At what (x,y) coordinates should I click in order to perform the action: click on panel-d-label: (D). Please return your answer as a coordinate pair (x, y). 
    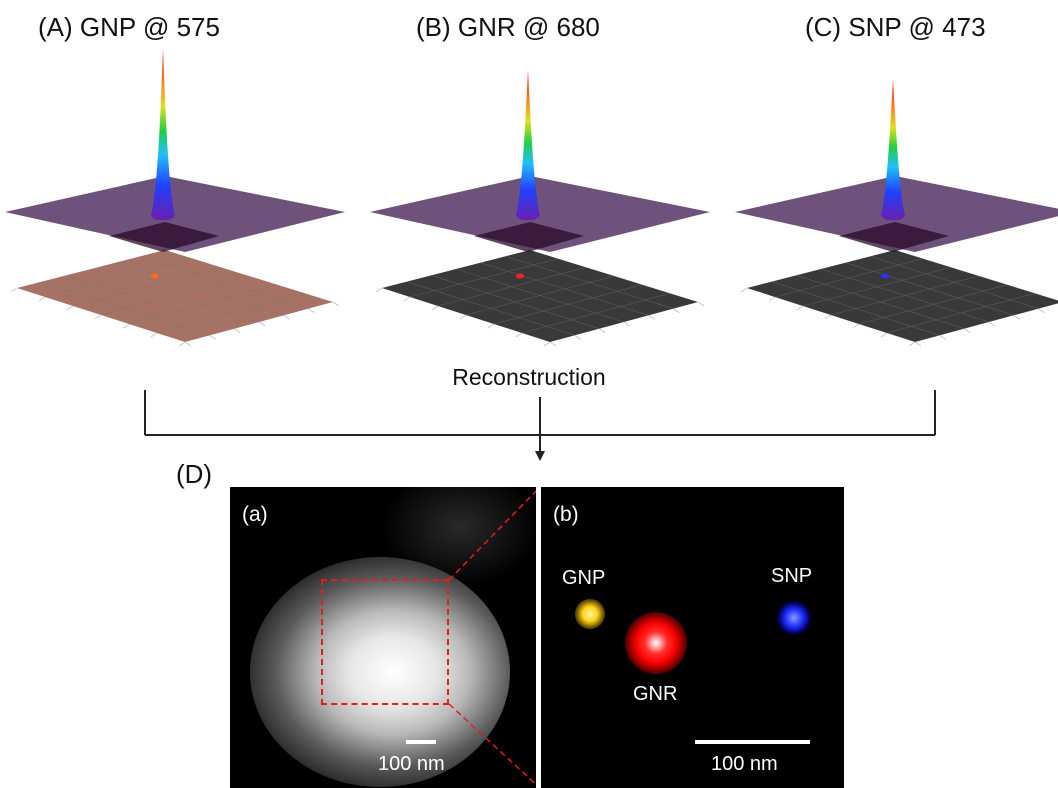
    Looking at the image, I should click on (194, 474).